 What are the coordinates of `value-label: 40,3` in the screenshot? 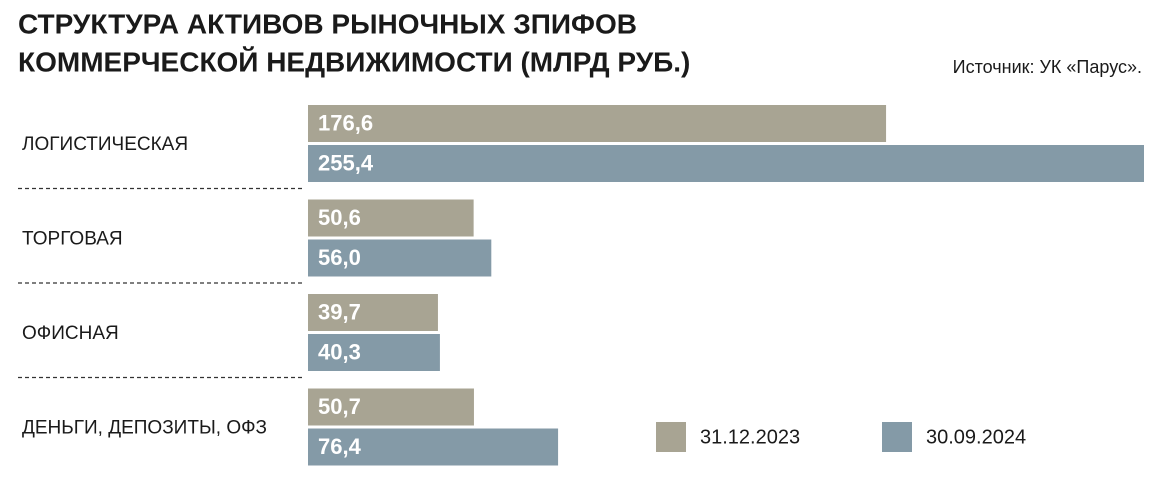 It's located at (339, 351).